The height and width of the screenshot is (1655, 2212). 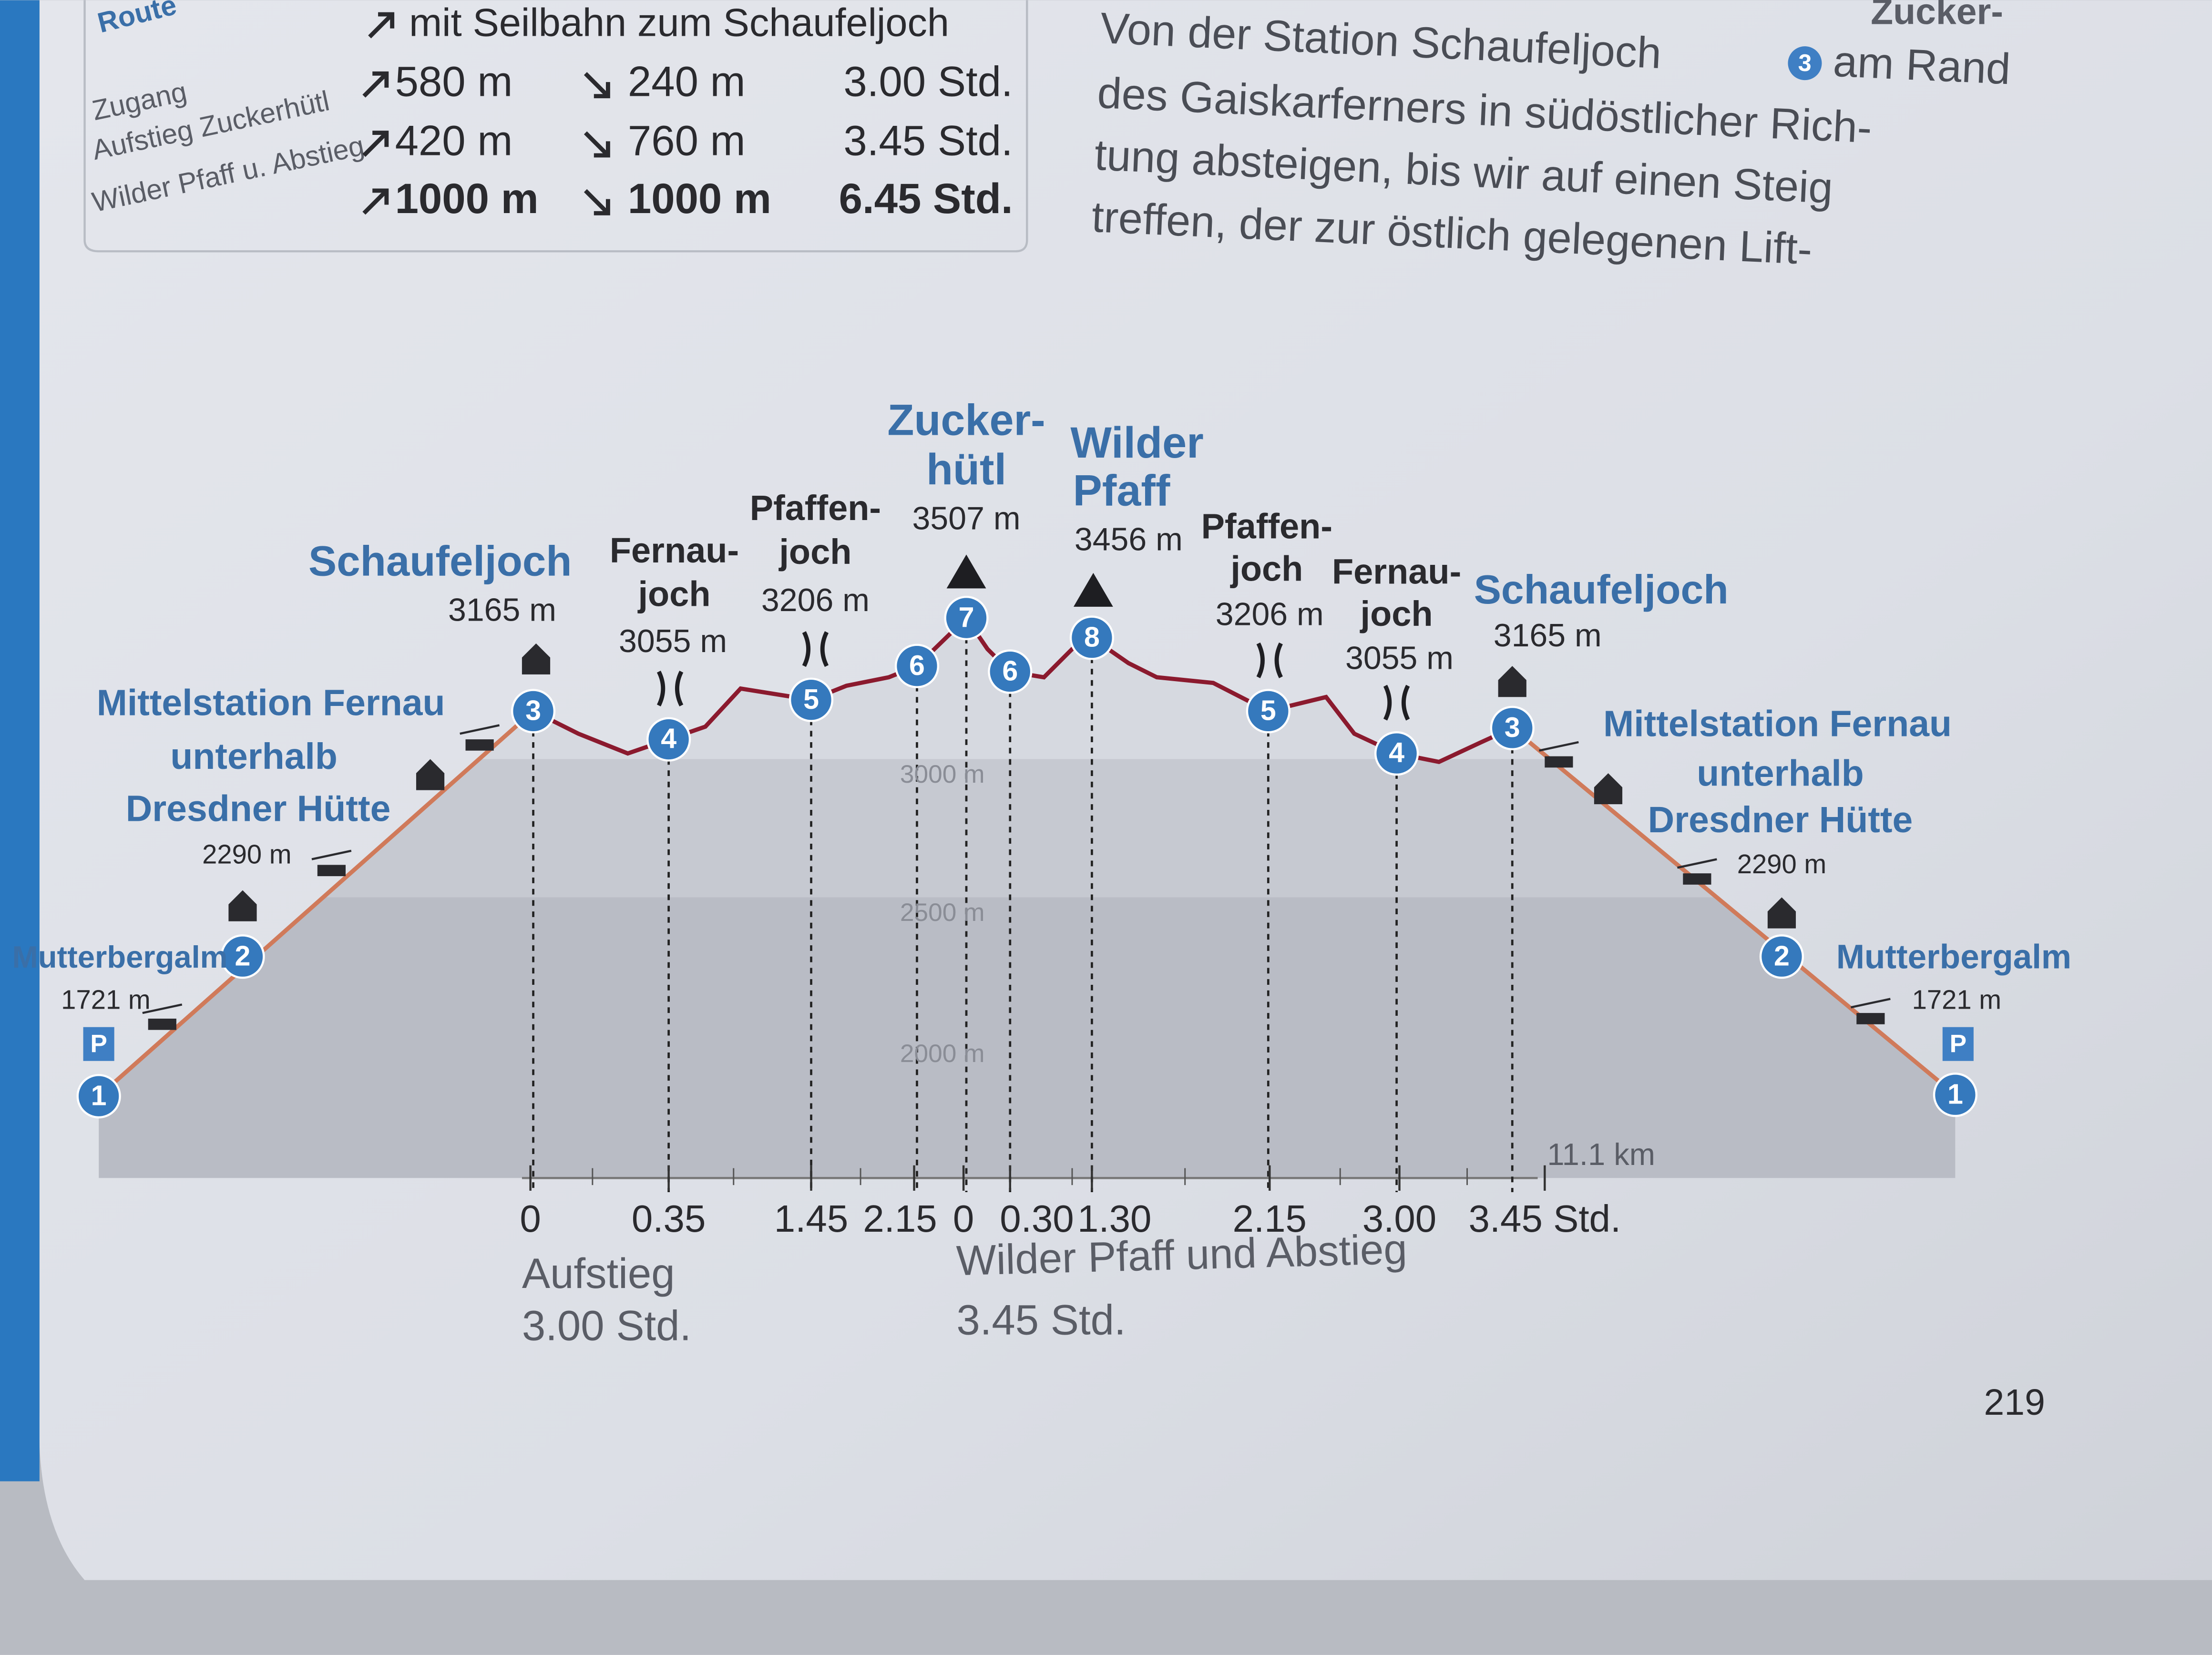 What do you see at coordinates (454, 141) in the screenshot?
I see `ascent: 420 m` at bounding box center [454, 141].